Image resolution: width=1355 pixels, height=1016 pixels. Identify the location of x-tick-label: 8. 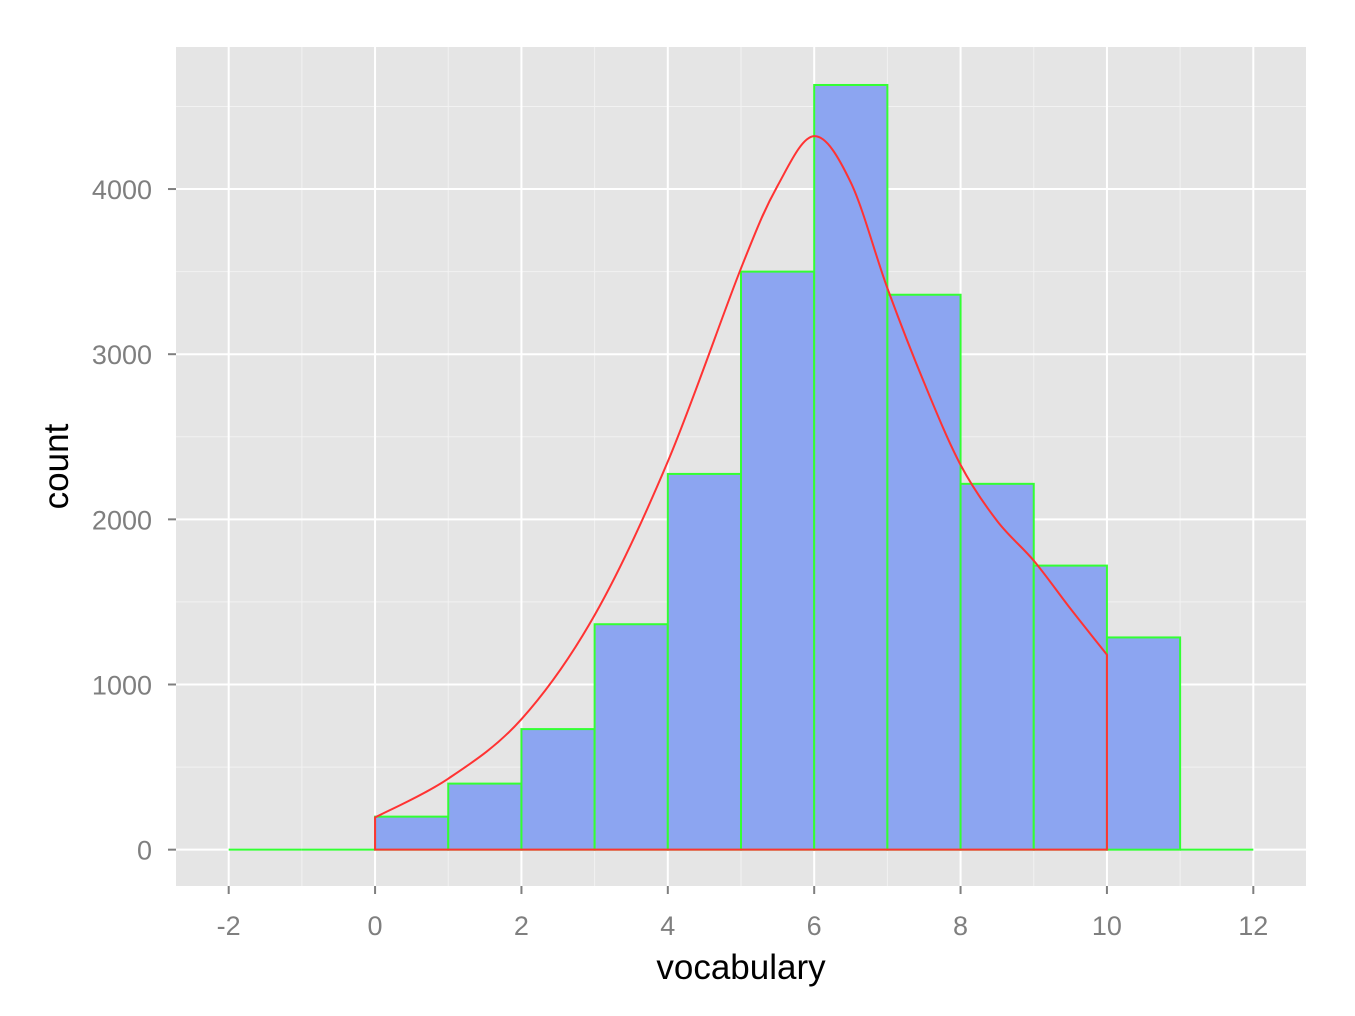
(960, 926).